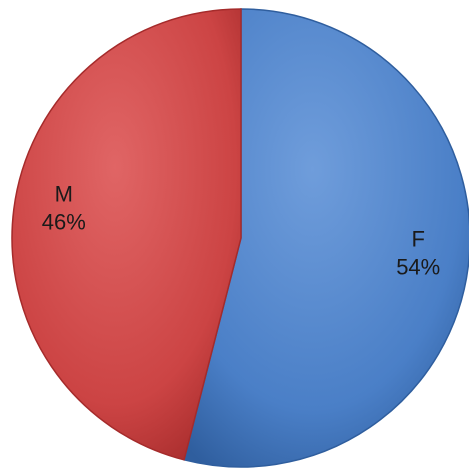 Image resolution: width=469 pixels, height=468 pixels. What do you see at coordinates (64, 222) in the screenshot?
I see `slice-percent-label-m: 46%` at bounding box center [64, 222].